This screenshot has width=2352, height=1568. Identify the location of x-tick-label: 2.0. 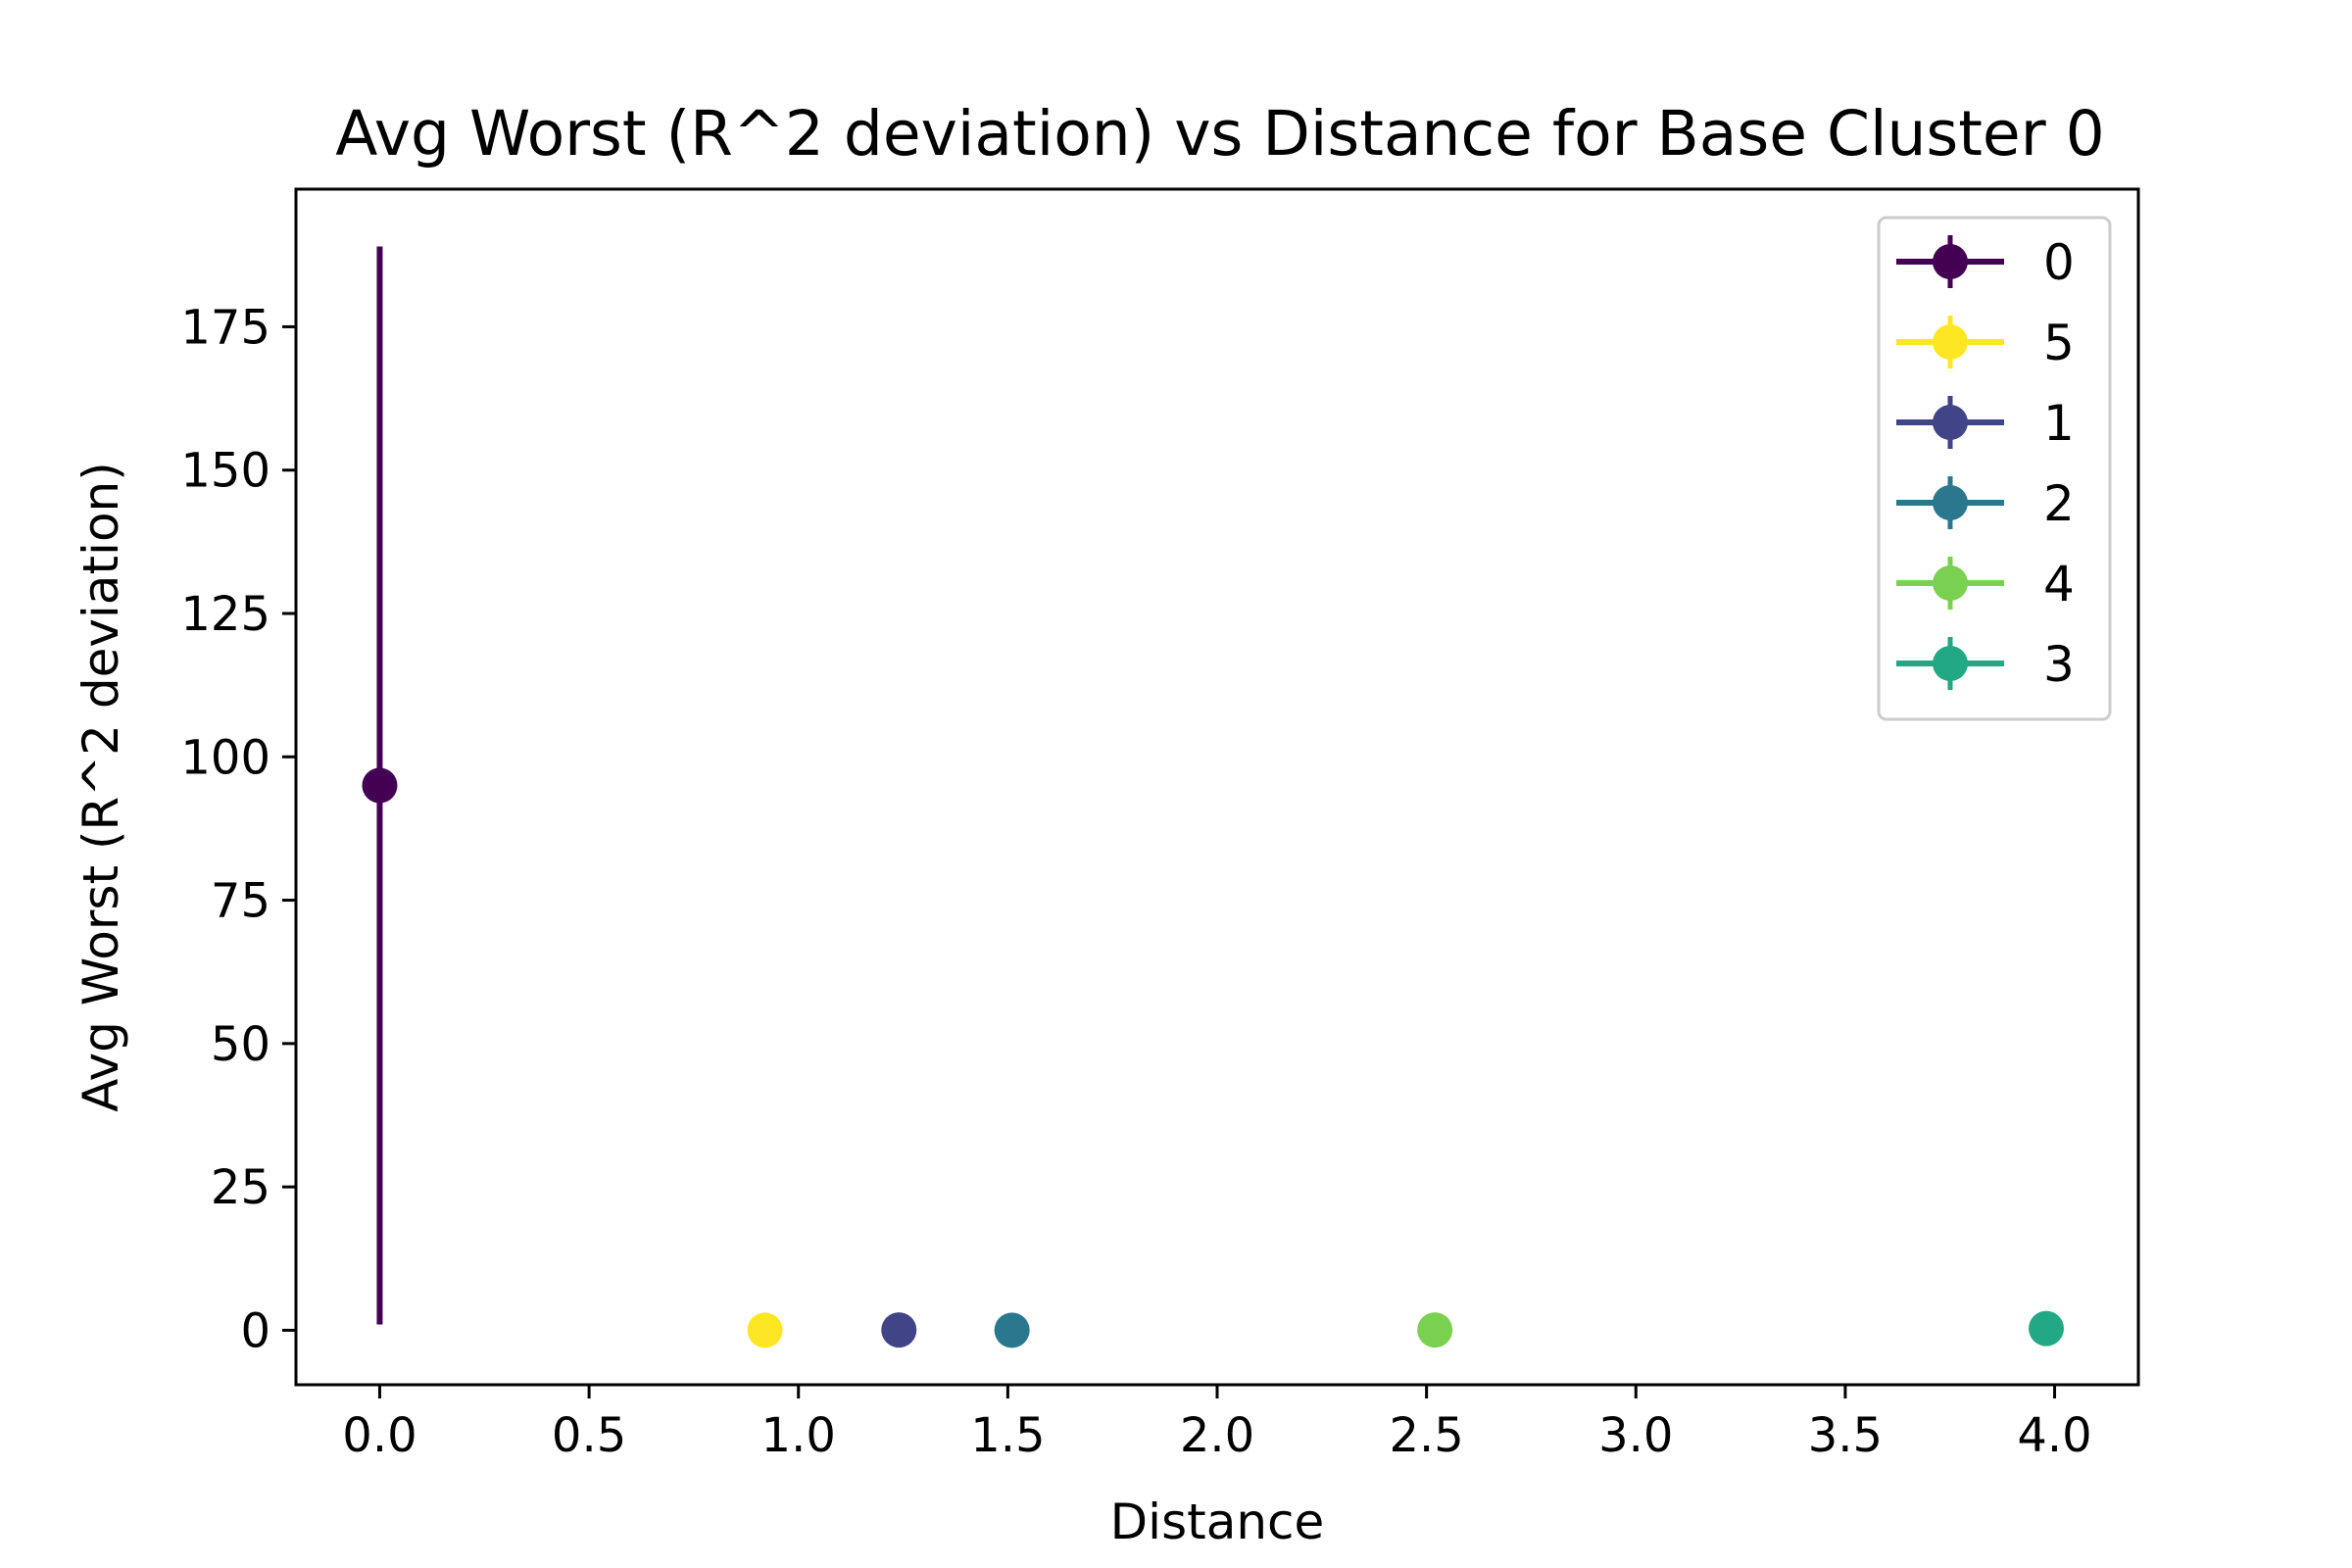
(1217, 1435).